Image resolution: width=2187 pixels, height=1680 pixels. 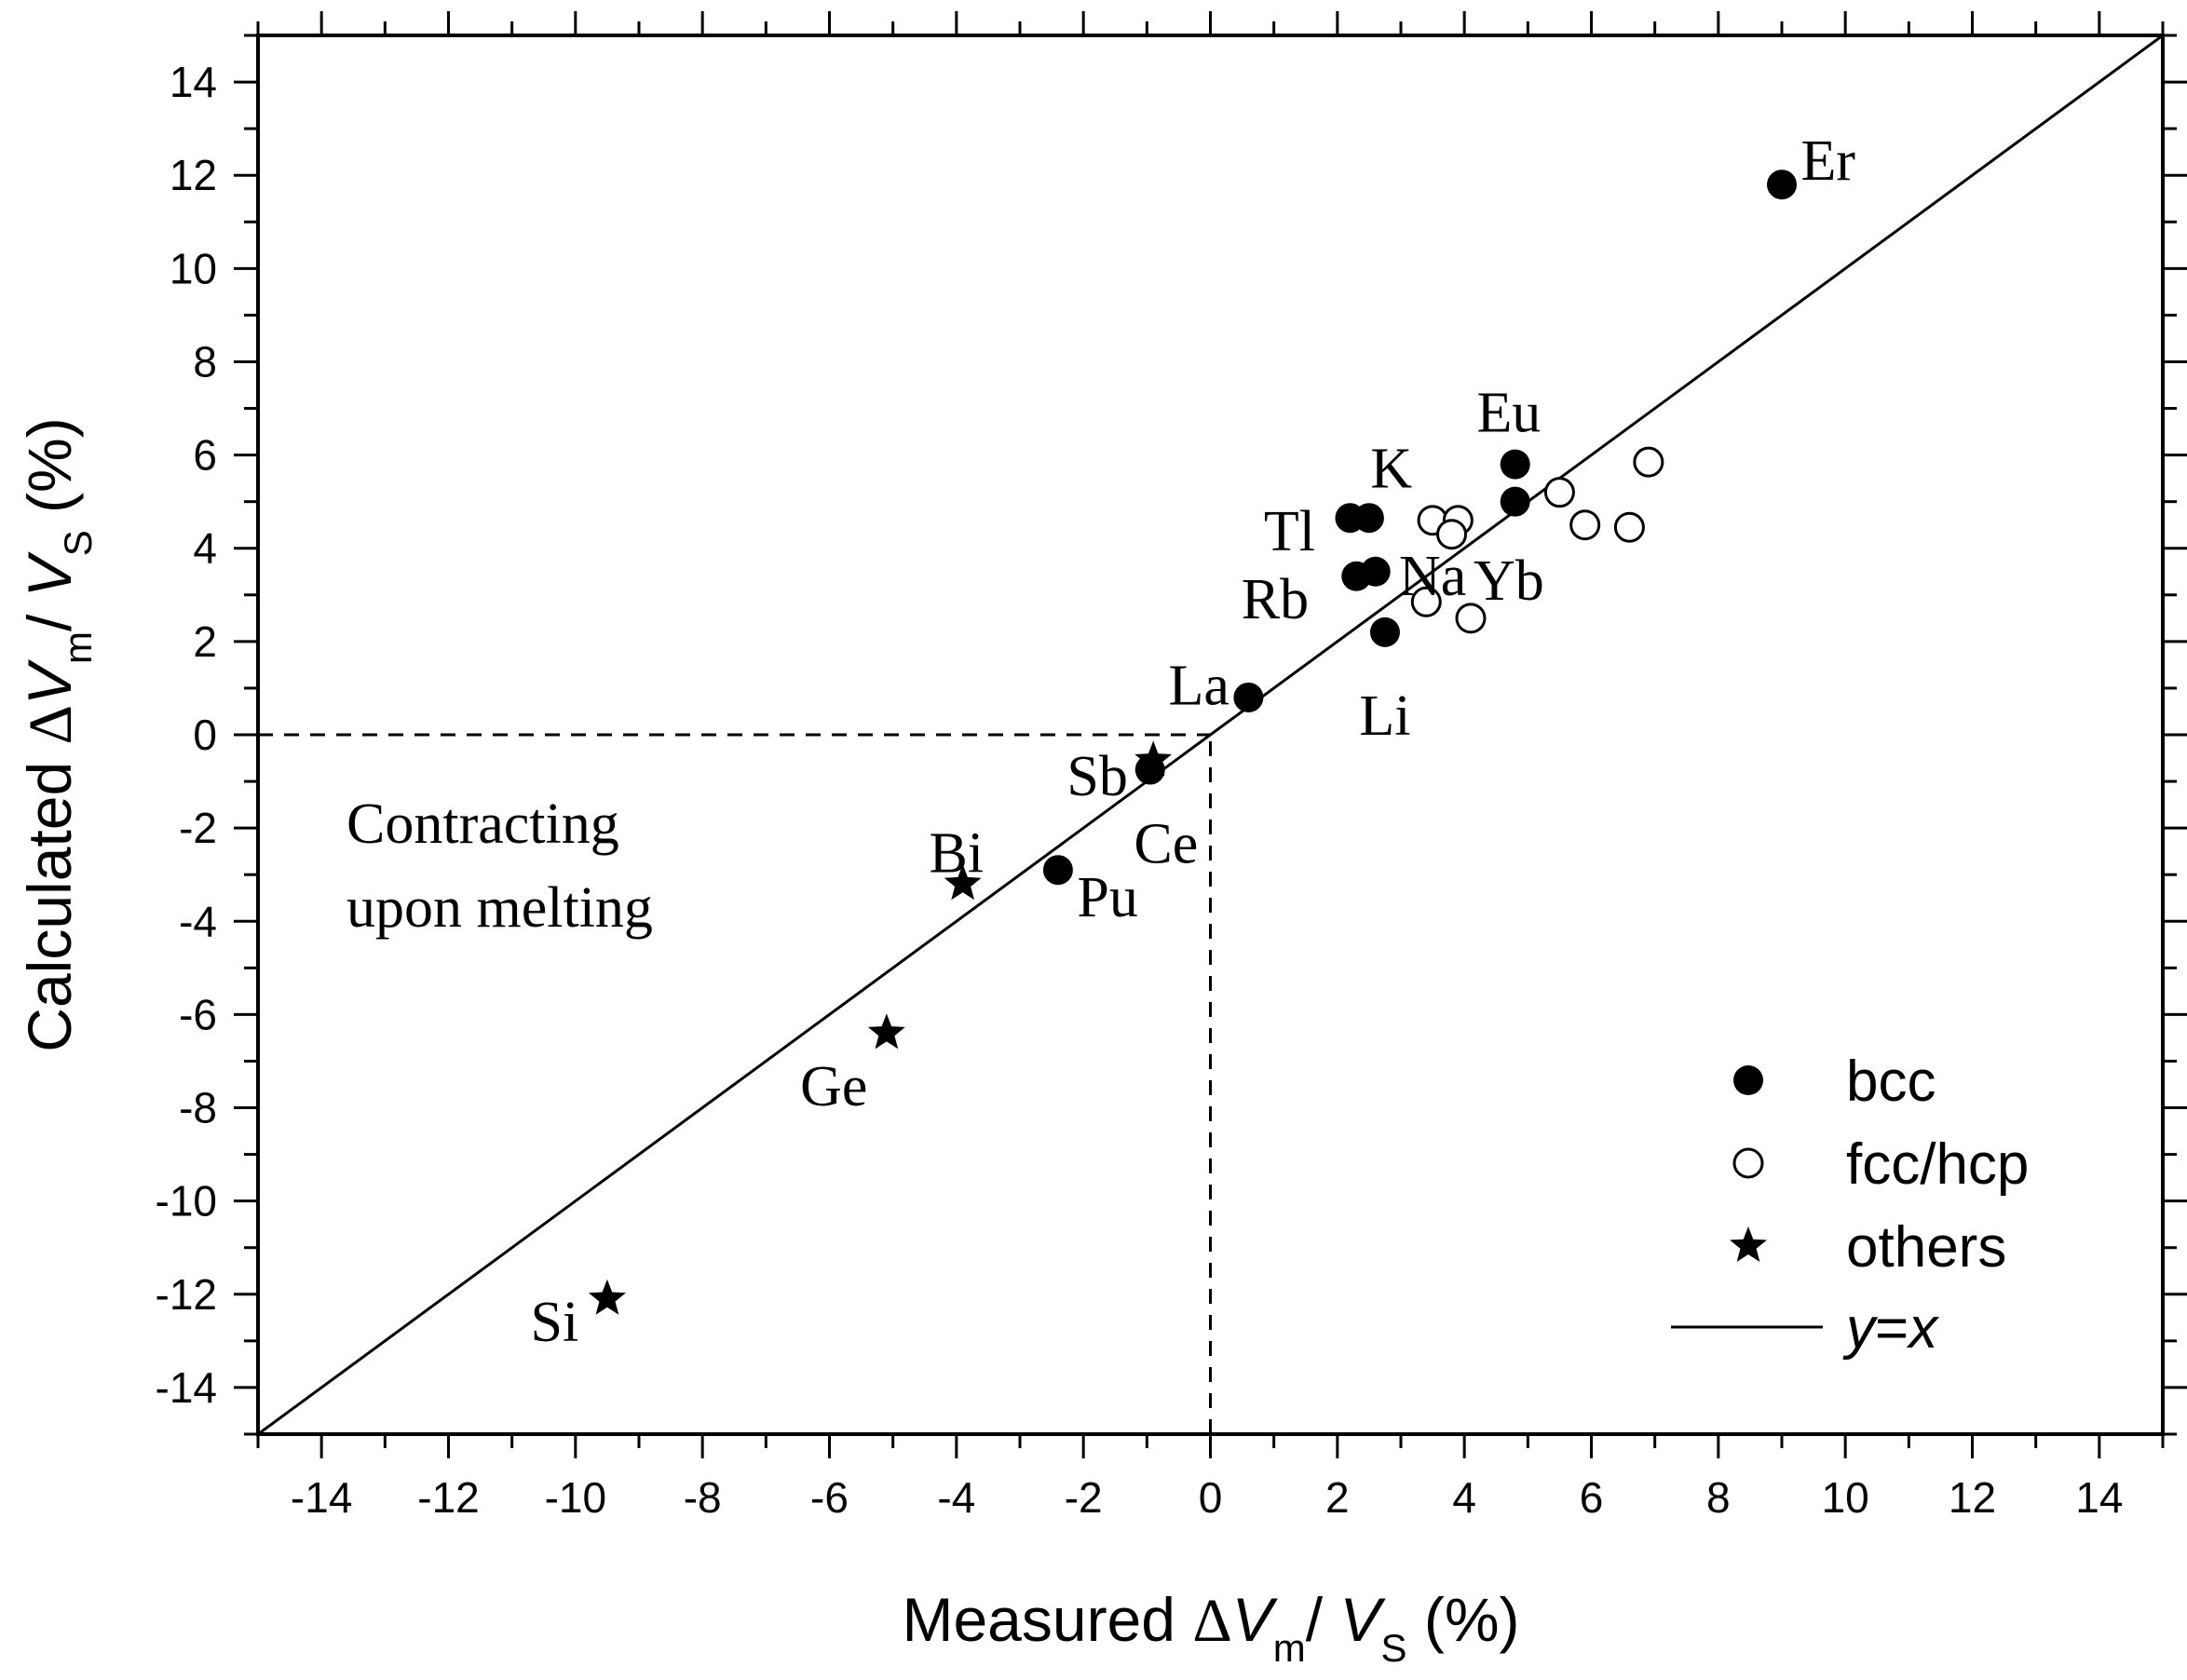 What do you see at coordinates (186, 1201) in the screenshot?
I see `y-tick-label: -10` at bounding box center [186, 1201].